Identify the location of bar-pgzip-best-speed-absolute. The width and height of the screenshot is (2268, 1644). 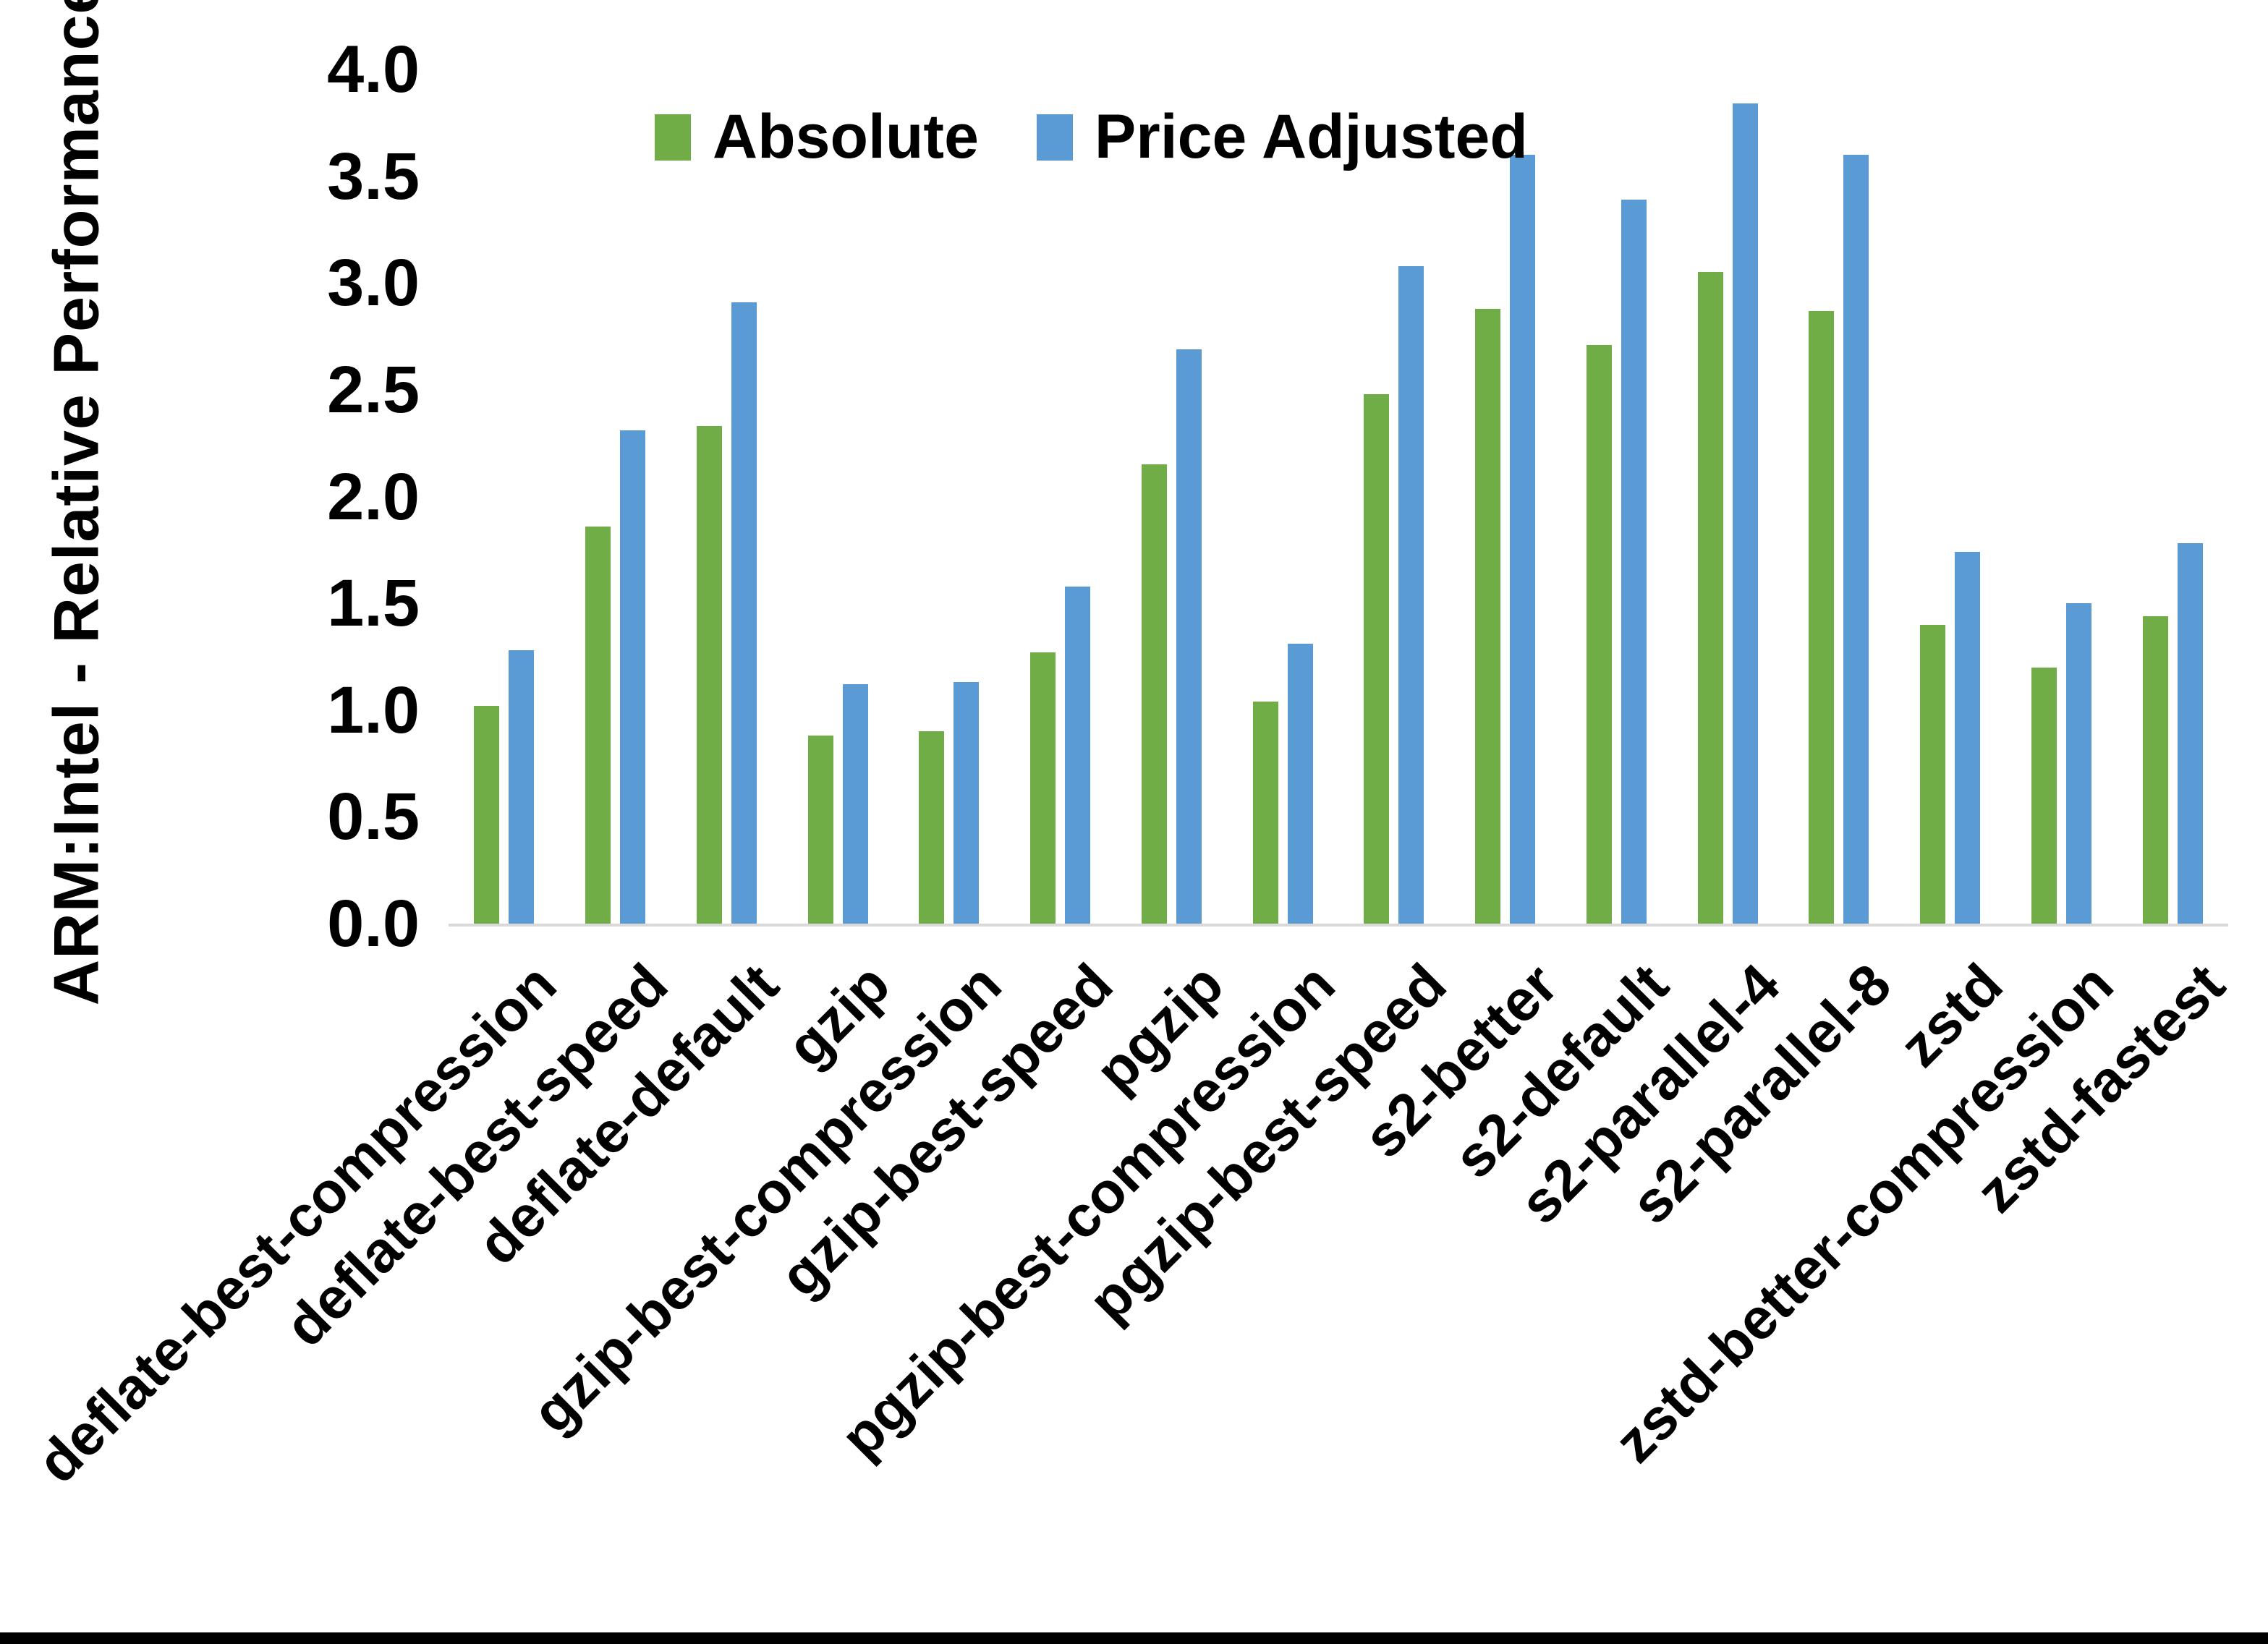
(1377, 659).